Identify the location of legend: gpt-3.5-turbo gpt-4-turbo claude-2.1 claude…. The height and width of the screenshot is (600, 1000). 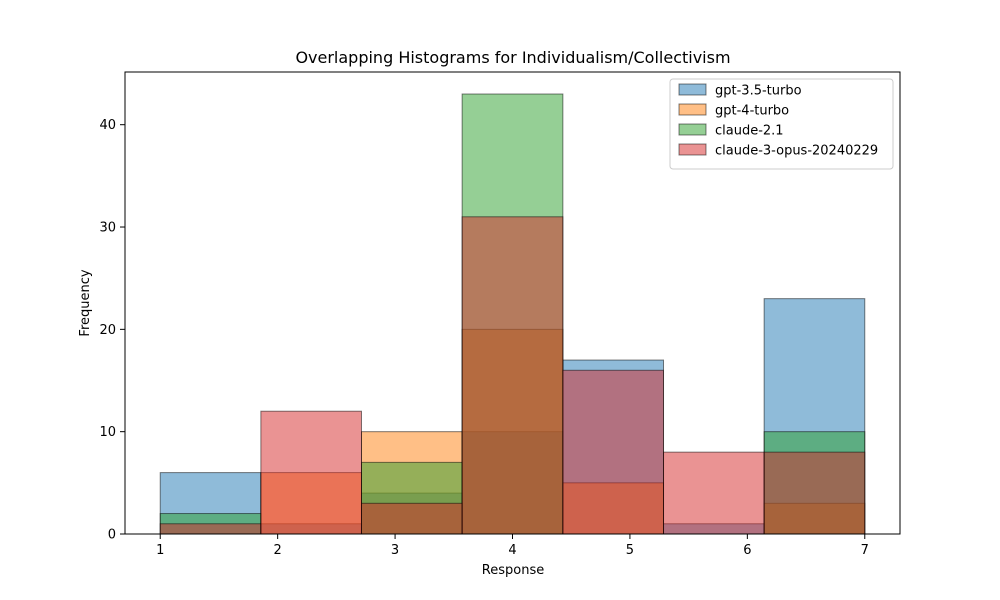
(781, 124).